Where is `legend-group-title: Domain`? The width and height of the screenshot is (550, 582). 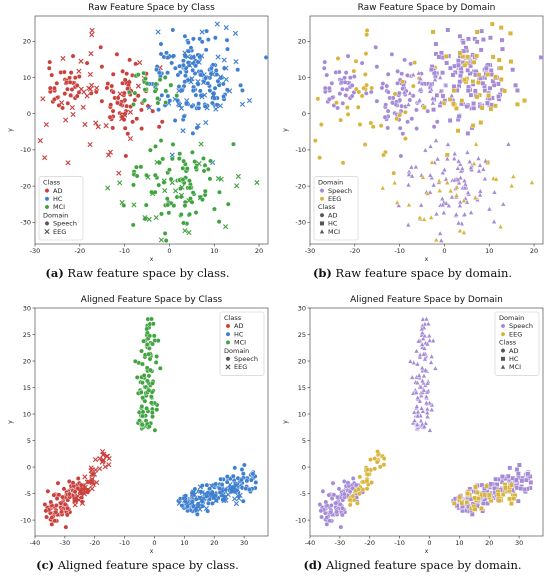 legend-group-title: Domain is located at coordinates (236, 351).